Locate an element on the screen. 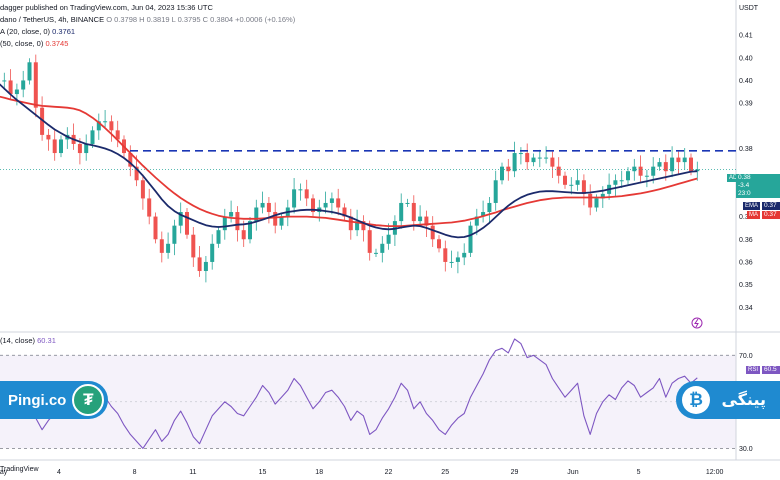 The image size is (780, 480). time-tick-label: 18 is located at coordinates (319, 472).